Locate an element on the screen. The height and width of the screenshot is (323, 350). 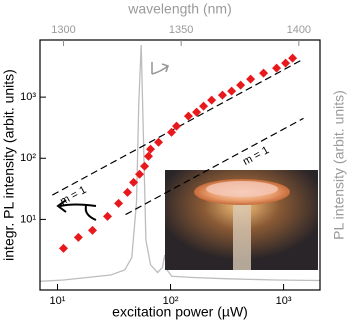
right-axis-arrow is located at coordinates (160, 68).